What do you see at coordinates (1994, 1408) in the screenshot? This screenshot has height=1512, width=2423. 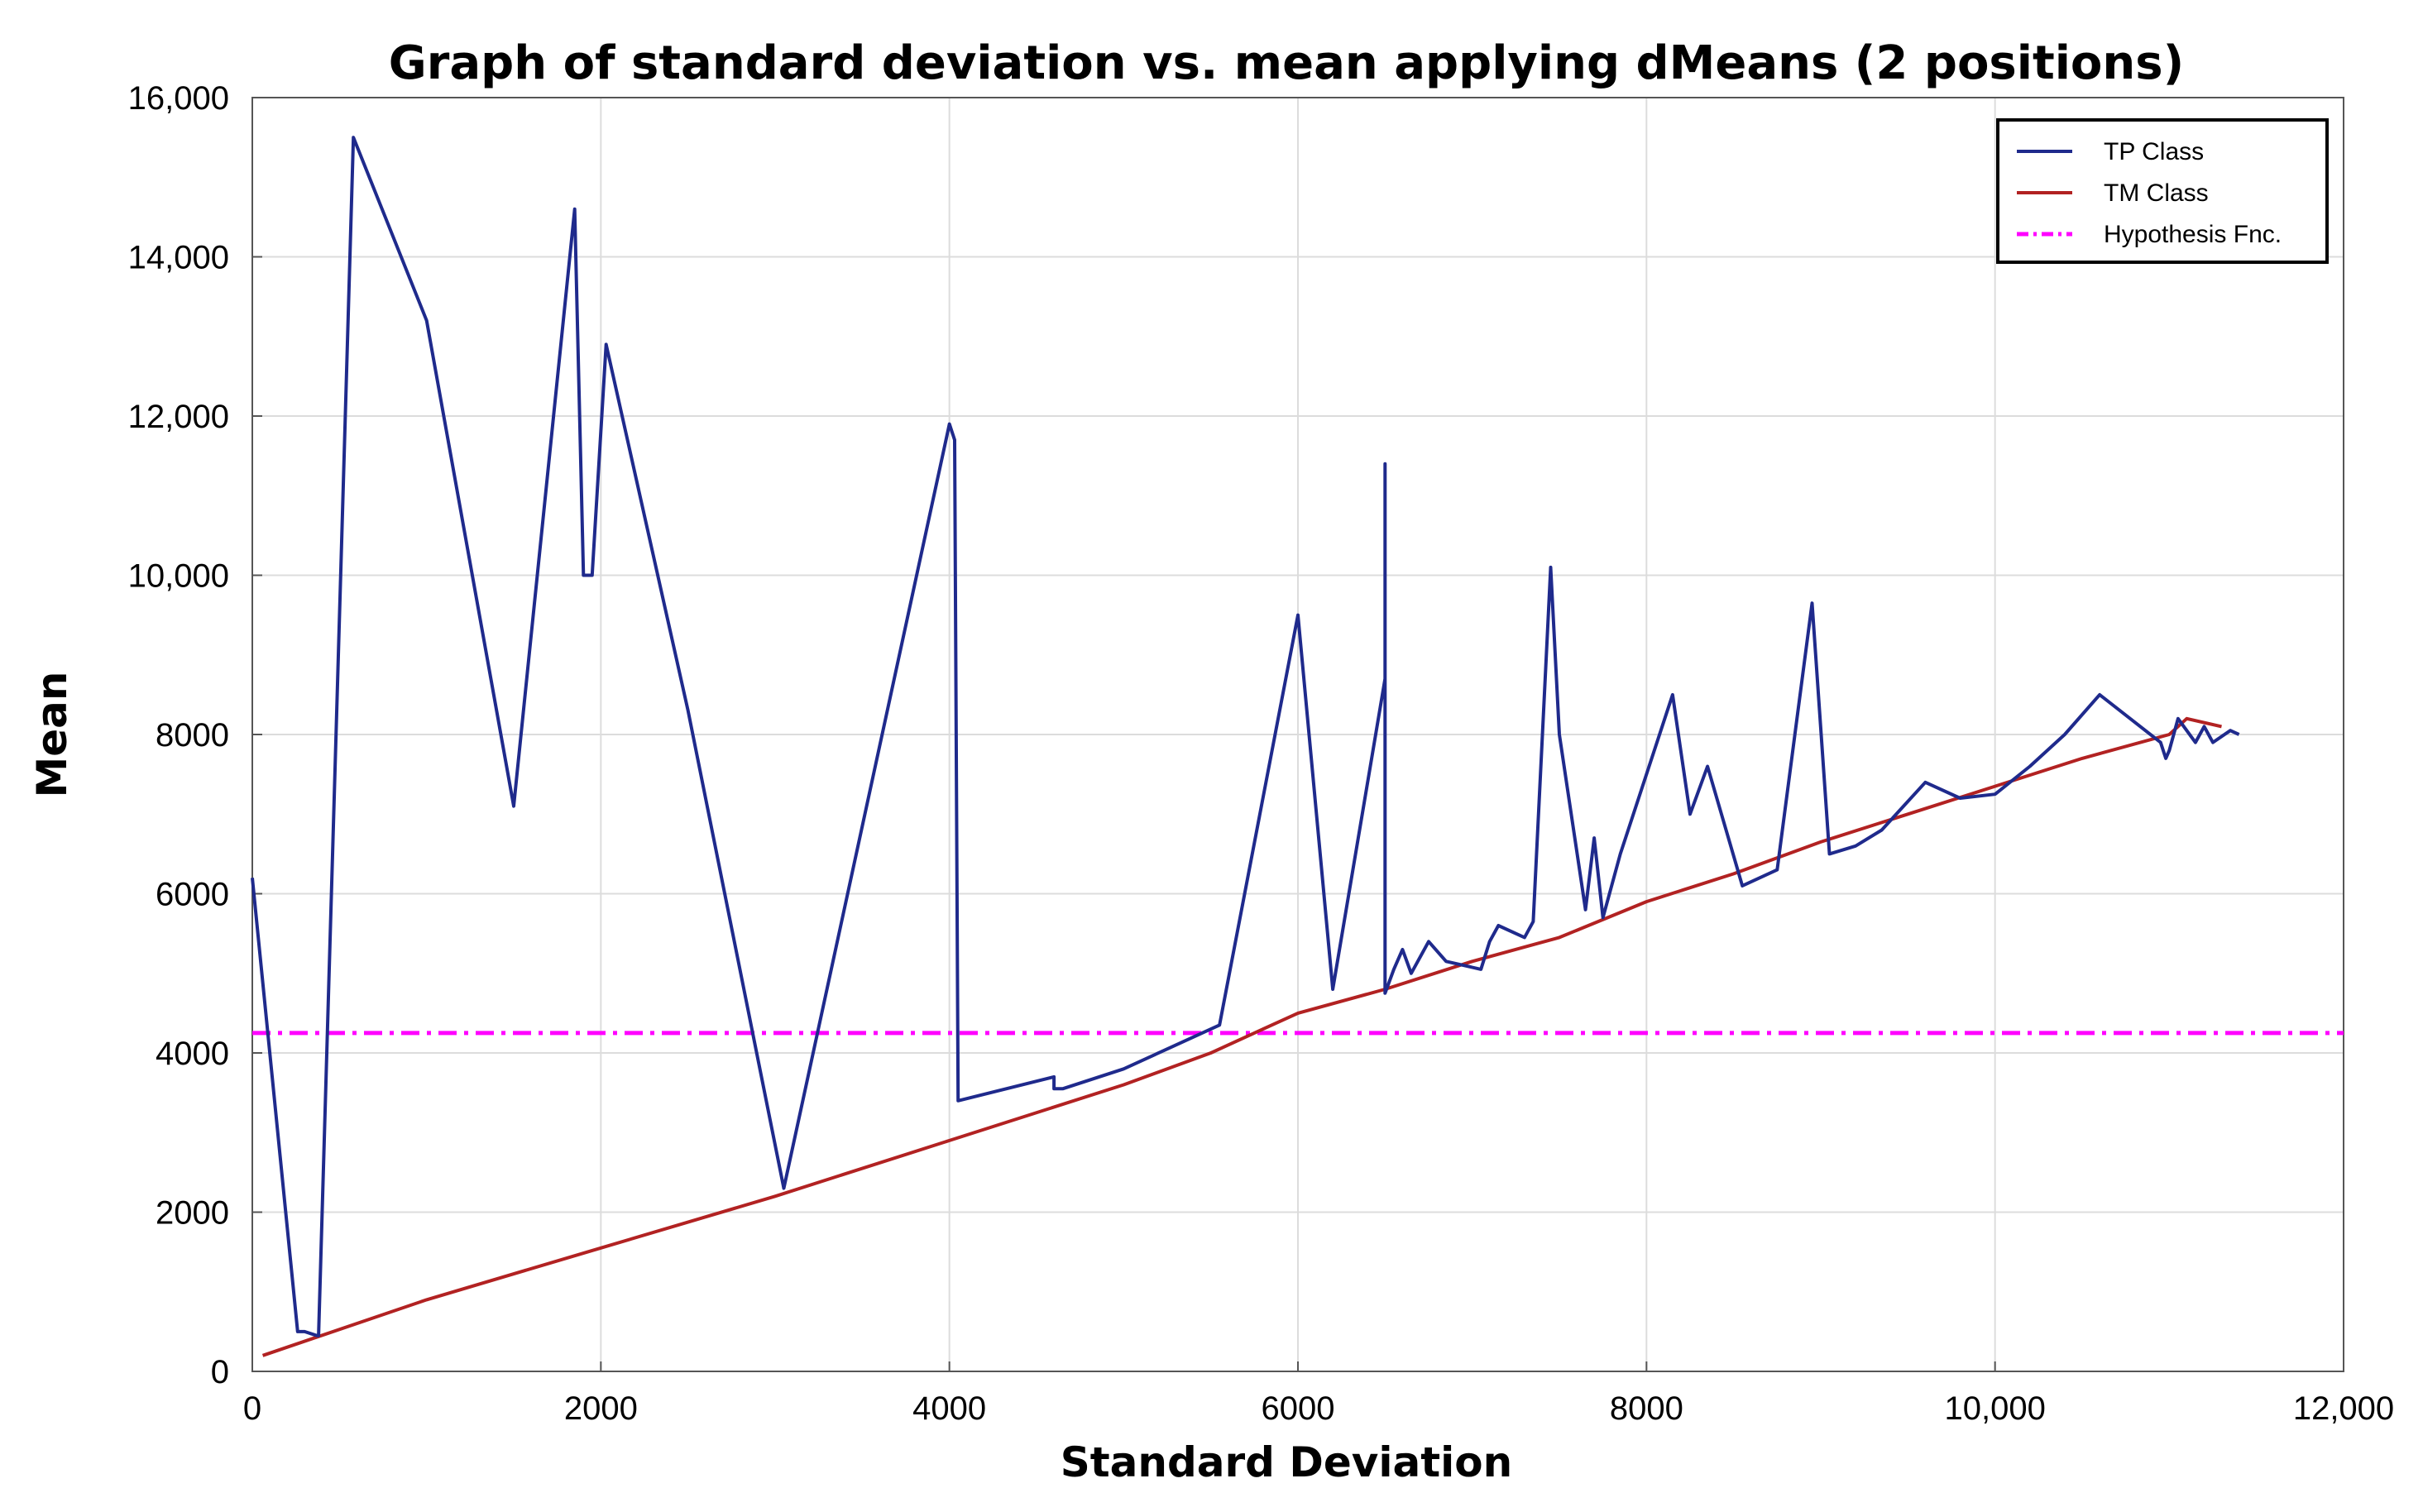 I see `x-tick-label: 10,000` at bounding box center [1994, 1408].